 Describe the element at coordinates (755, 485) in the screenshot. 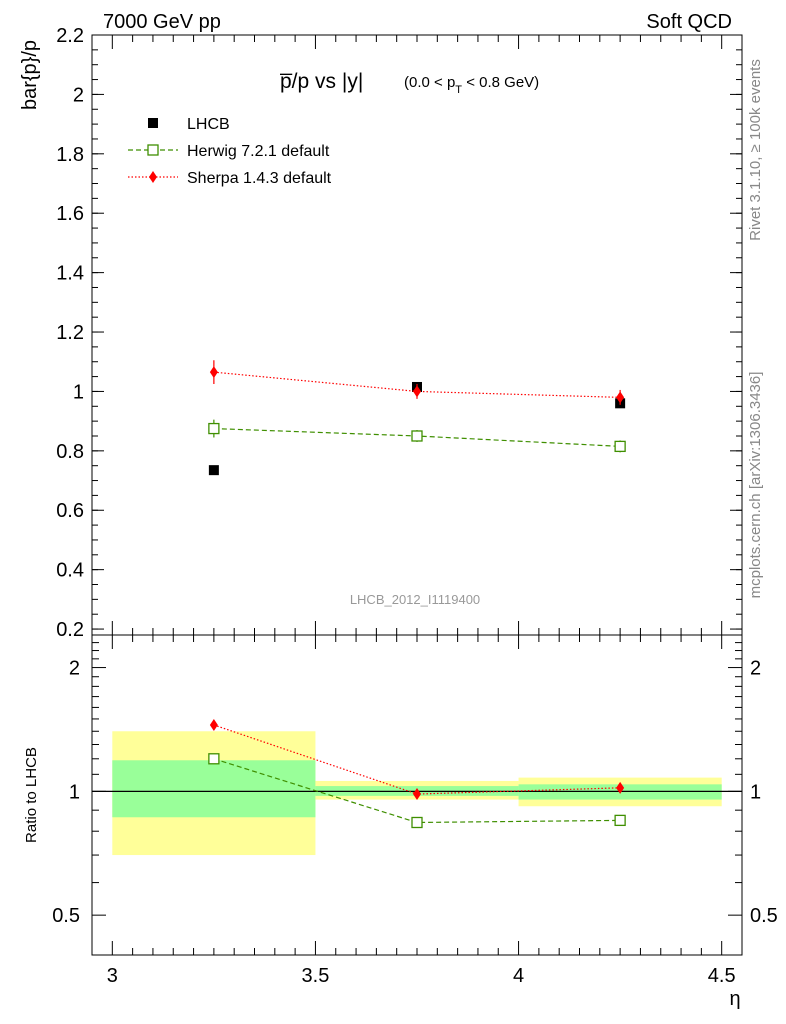

I see `mcplots-label: mcplots.cern.ch [arXiv:1306.3436]` at that location.